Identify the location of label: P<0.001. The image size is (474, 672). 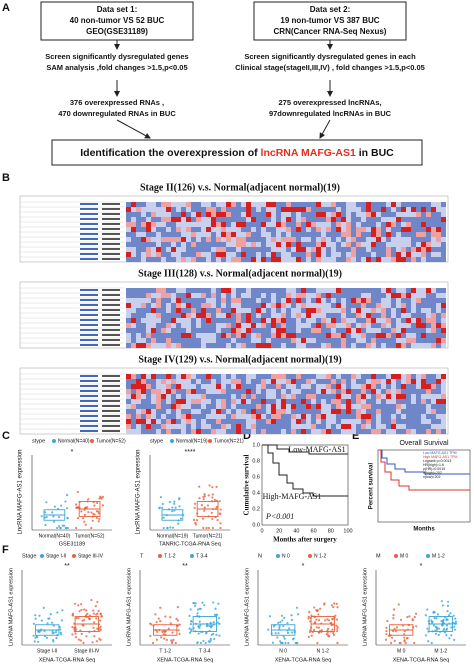
(279, 516).